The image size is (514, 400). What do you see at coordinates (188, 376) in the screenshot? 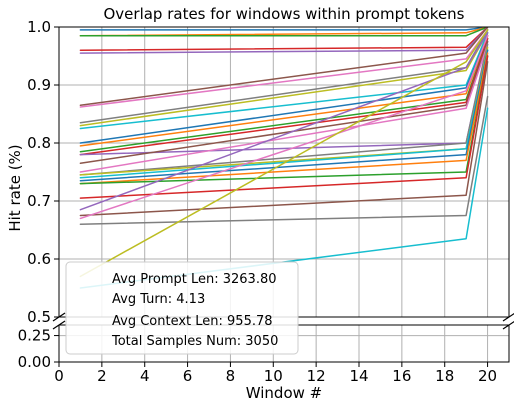
I see `x-tick-label: 6` at bounding box center [188, 376].